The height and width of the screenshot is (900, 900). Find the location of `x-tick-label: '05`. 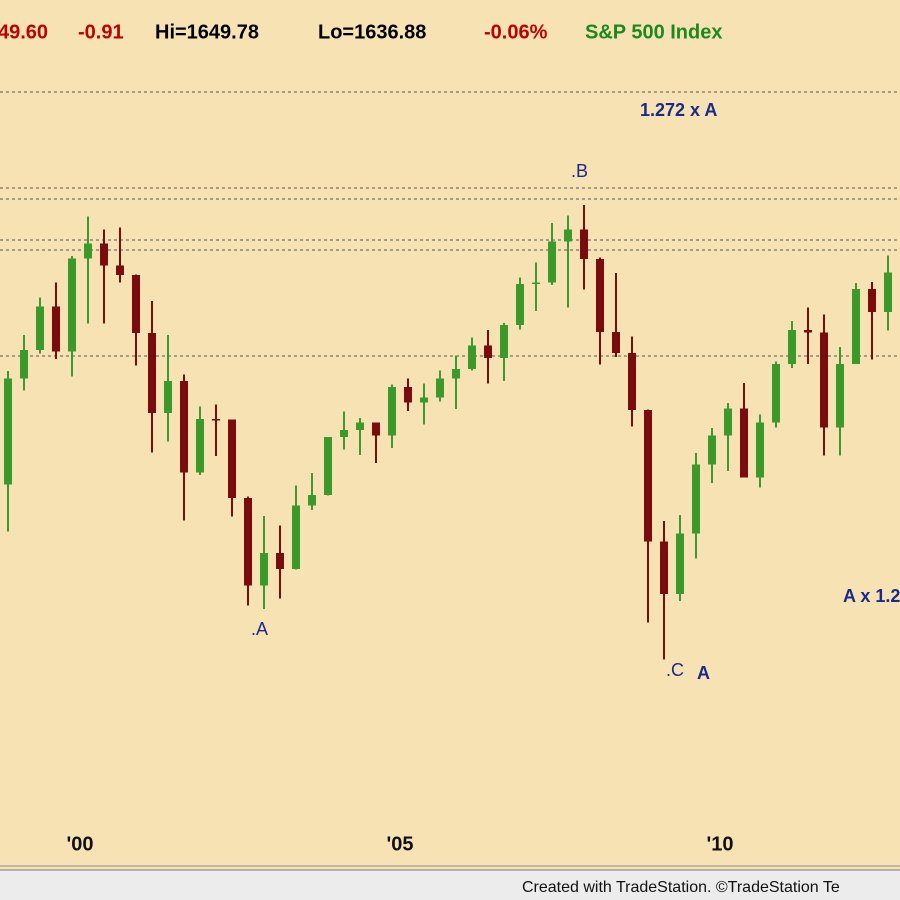

x-tick-label: '05 is located at coordinates (399, 844).